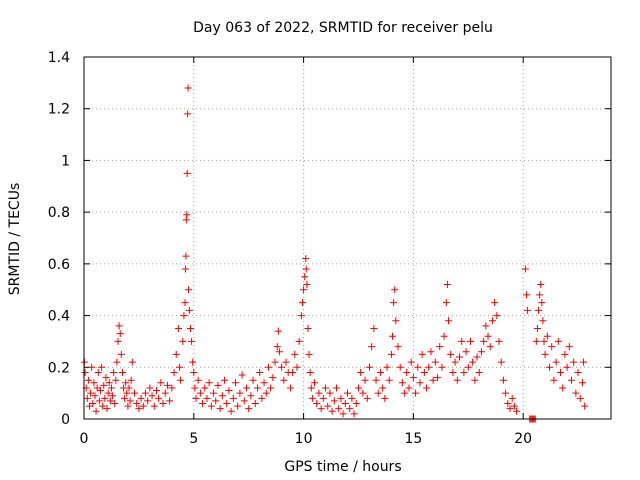 The width and height of the screenshot is (640, 480). I want to click on tick-label-y: 1.4, so click(59, 58).